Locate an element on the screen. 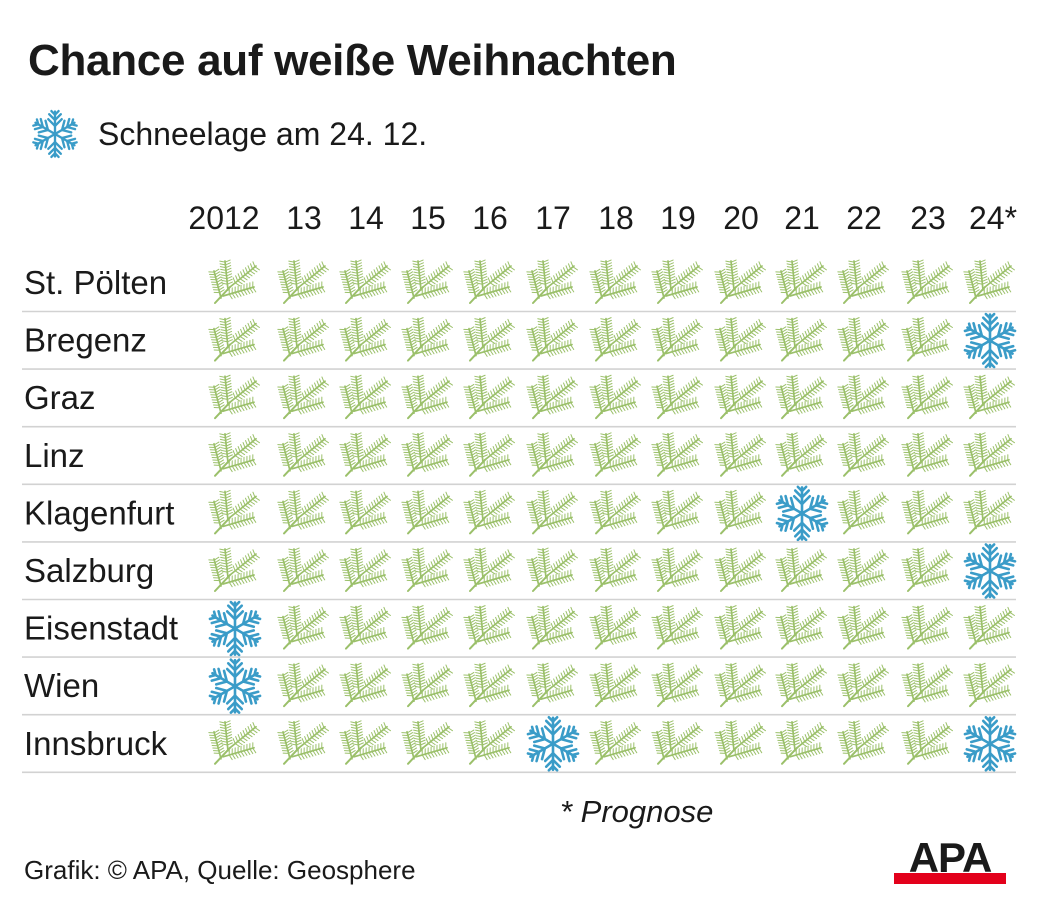 The height and width of the screenshot is (898, 1039). apa-logo: APA is located at coordinates (950, 861).